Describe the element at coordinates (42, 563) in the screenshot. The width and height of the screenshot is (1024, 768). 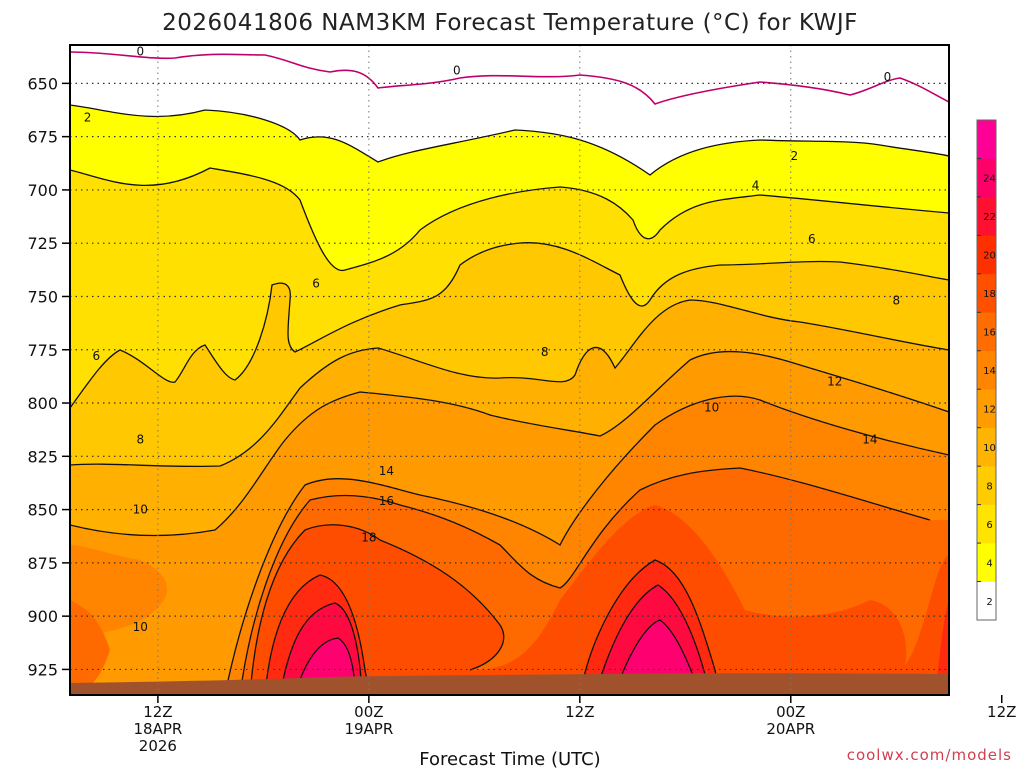
I see `y-tick-label: 875` at that location.